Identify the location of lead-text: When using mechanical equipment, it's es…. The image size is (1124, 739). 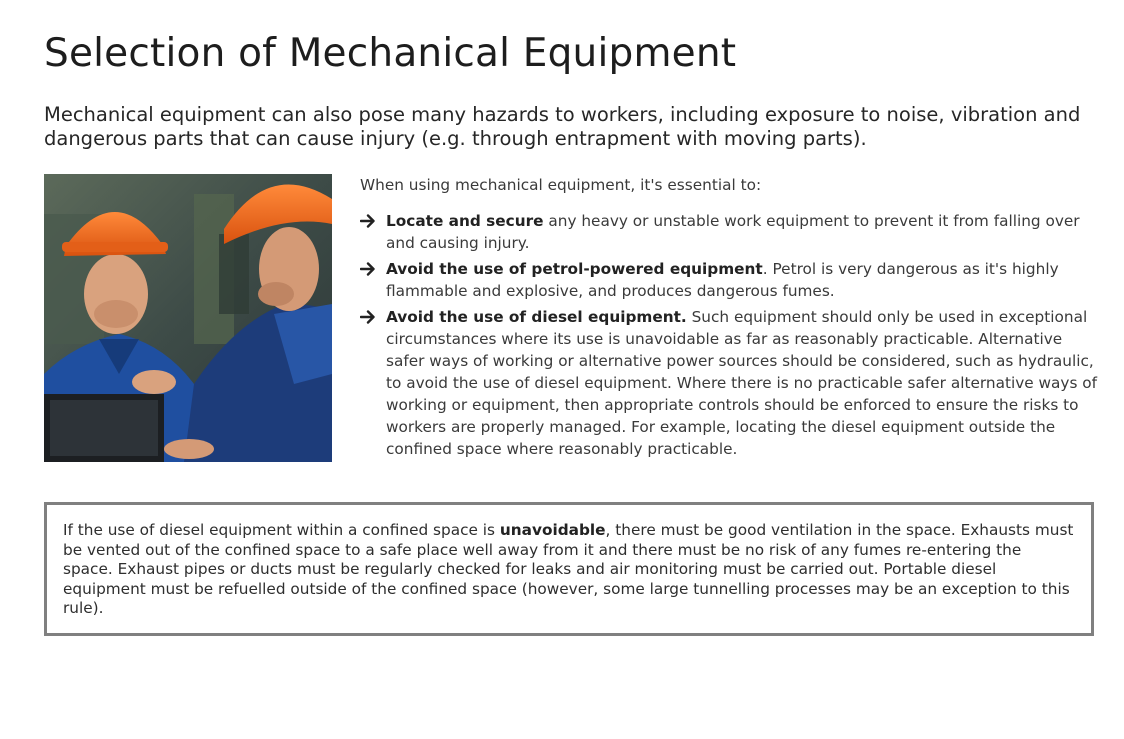
(561, 185).